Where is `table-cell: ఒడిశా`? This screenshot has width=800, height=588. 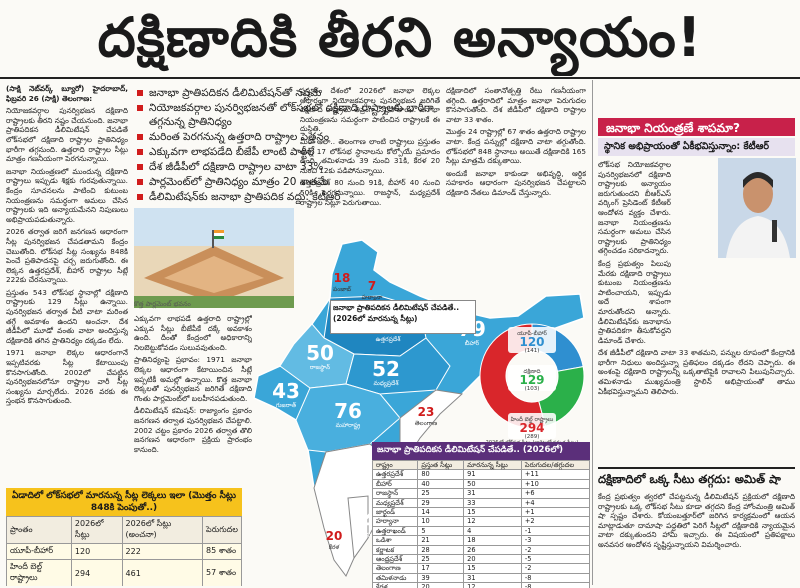 table-cell: ఒడిశా is located at coordinates (395, 540).